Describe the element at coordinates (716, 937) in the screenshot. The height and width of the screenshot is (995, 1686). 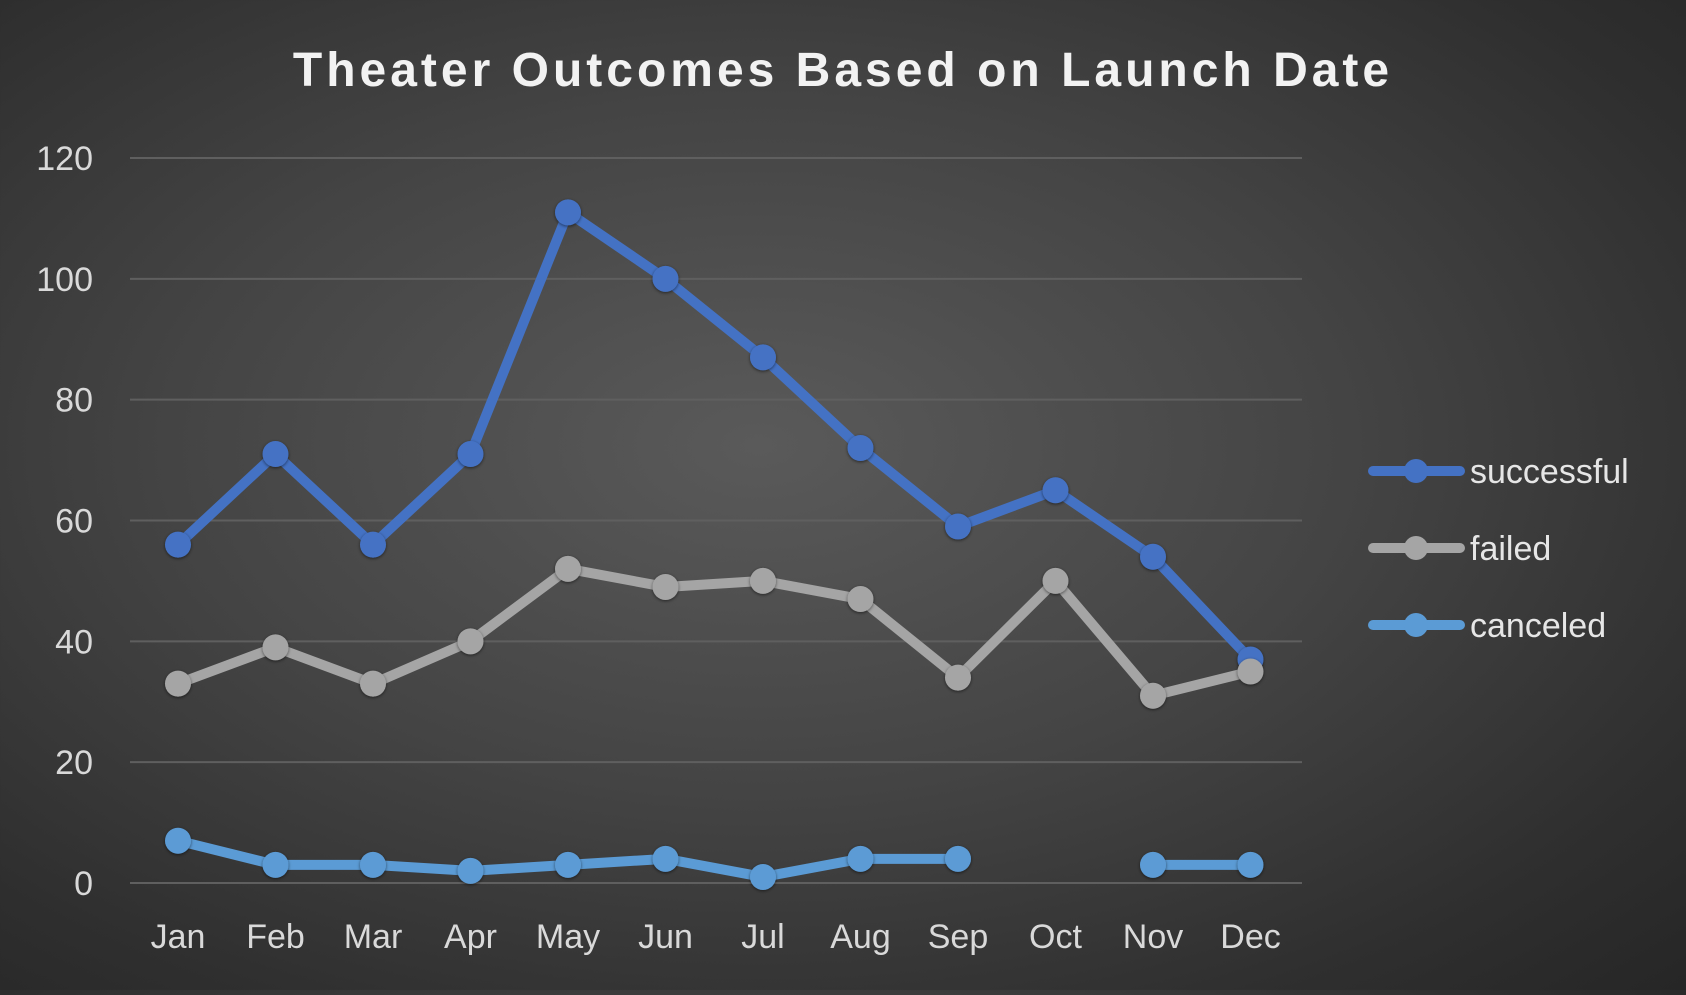
I see `x-axis-tick-labels: Jan Feb Mar Apr May Jun Jul Aug Sep Oct Nov Dec` at that location.